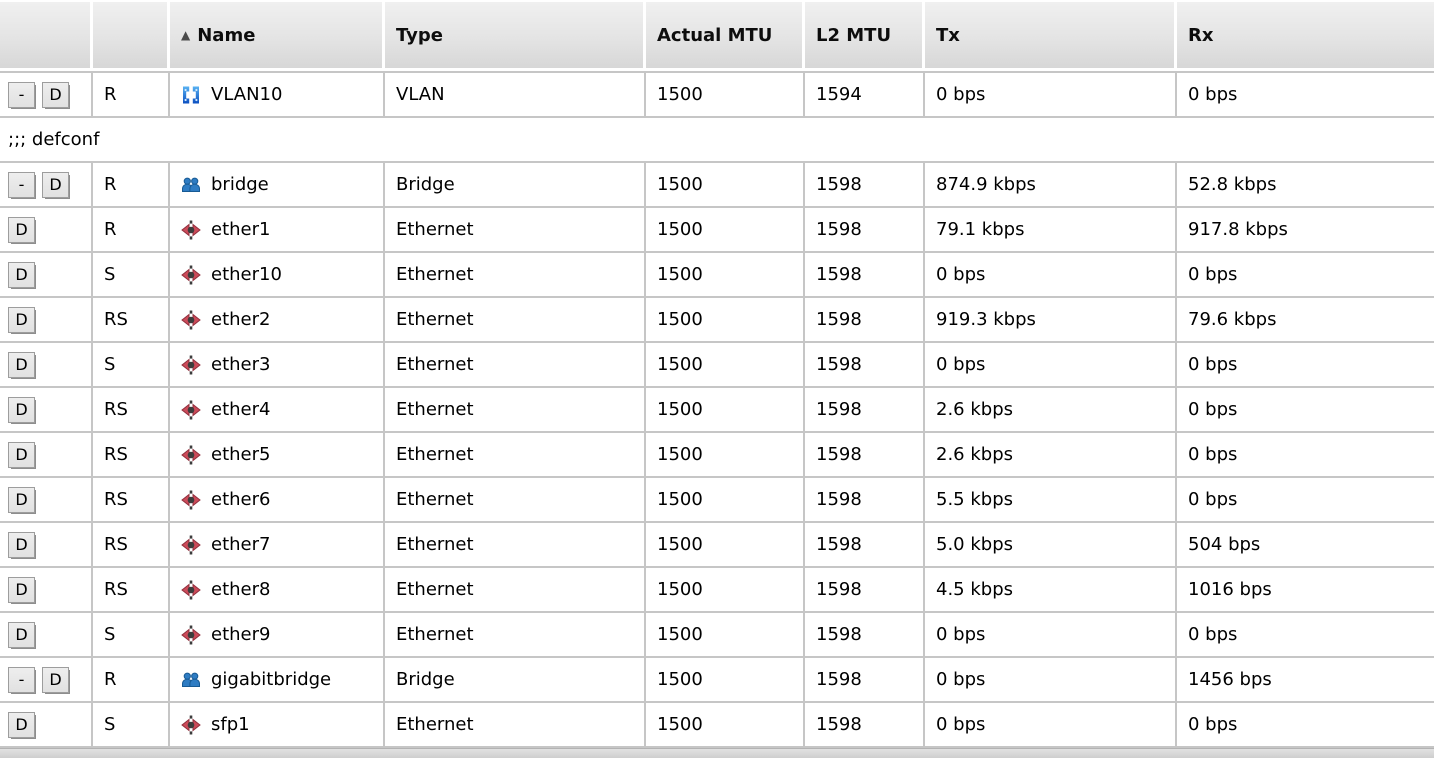 Image resolution: width=1434 pixels, height=758 pixels. Describe the element at coordinates (1051, 545) in the screenshot. I see `tx-rate-cell: 5.0 kbps` at that location.